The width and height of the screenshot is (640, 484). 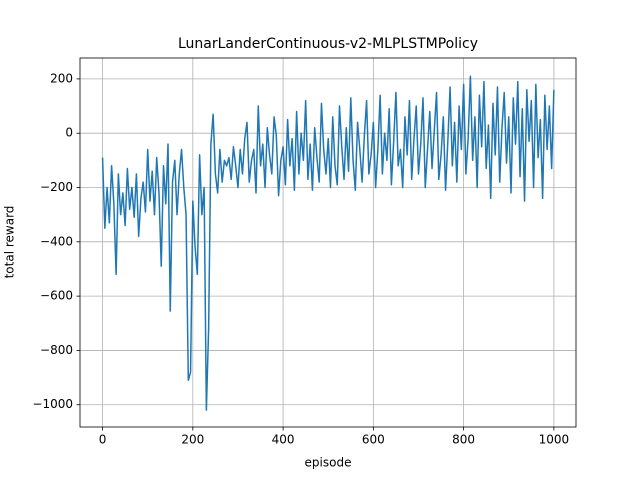 What do you see at coordinates (328, 44) in the screenshot?
I see `chart-title: LunarLanderContinuous-v2-MLPLSTMPolicy` at bounding box center [328, 44].